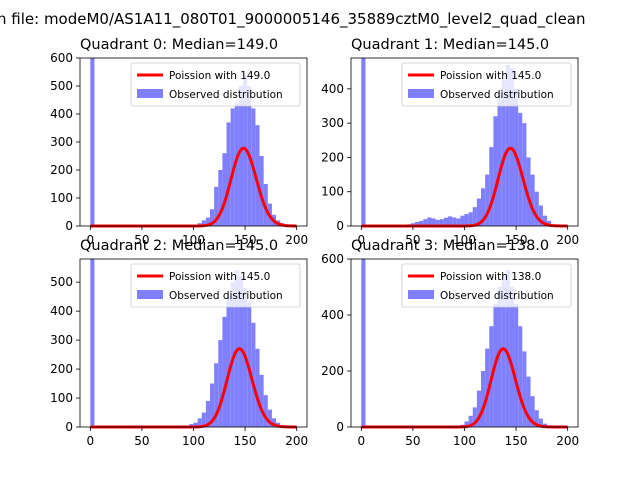  What do you see at coordinates (219, 277) in the screenshot?
I see `legend-label-poisson: Poission with 145.0` at bounding box center [219, 277].